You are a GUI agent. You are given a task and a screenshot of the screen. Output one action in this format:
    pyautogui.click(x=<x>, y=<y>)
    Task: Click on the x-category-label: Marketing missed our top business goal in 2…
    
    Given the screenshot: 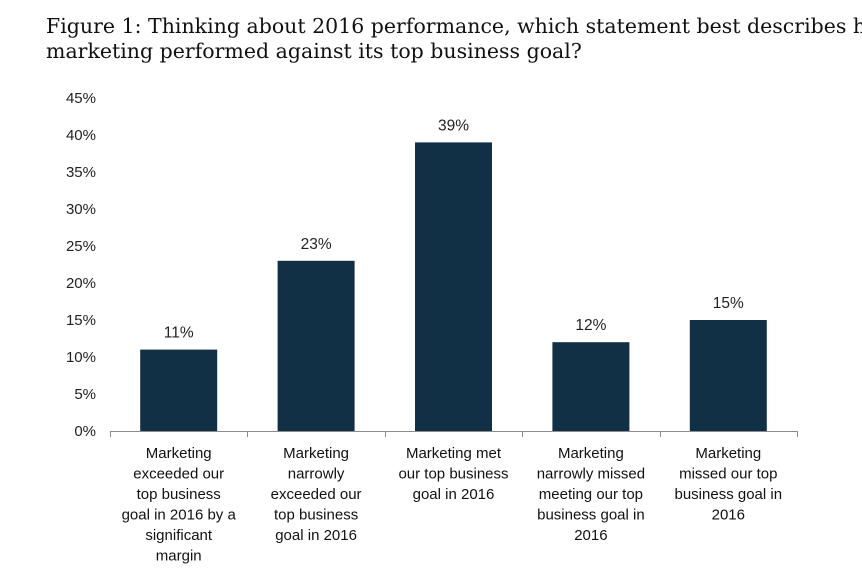 What is the action you would take?
    pyautogui.click(x=729, y=484)
    